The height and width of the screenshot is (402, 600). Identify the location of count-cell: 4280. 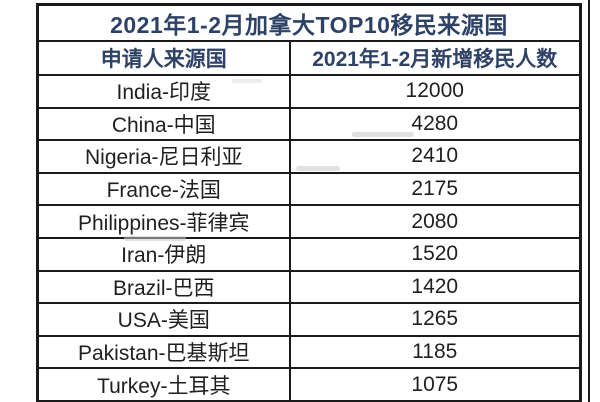
(435, 124).